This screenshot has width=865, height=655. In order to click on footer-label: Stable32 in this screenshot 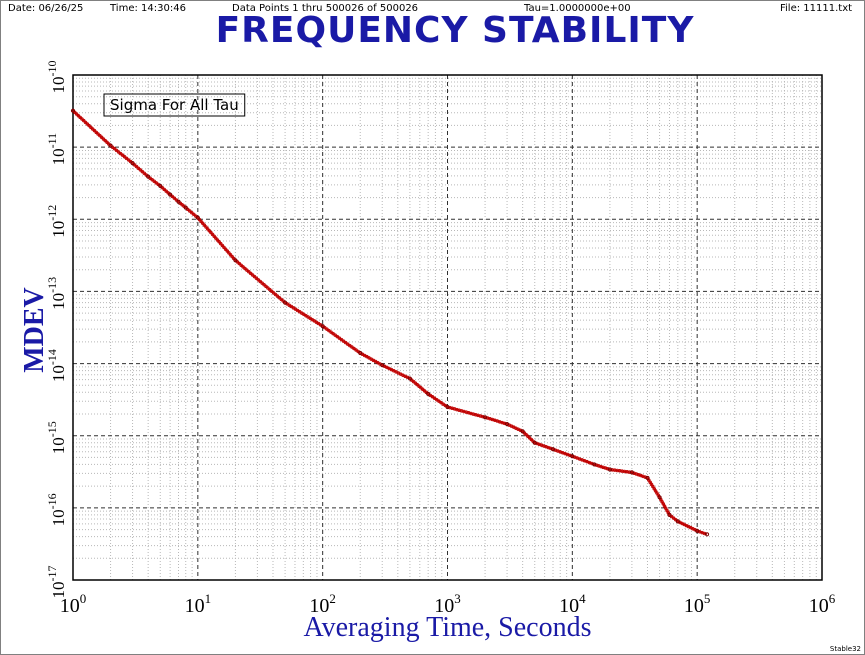, I will do `click(845, 649)`.